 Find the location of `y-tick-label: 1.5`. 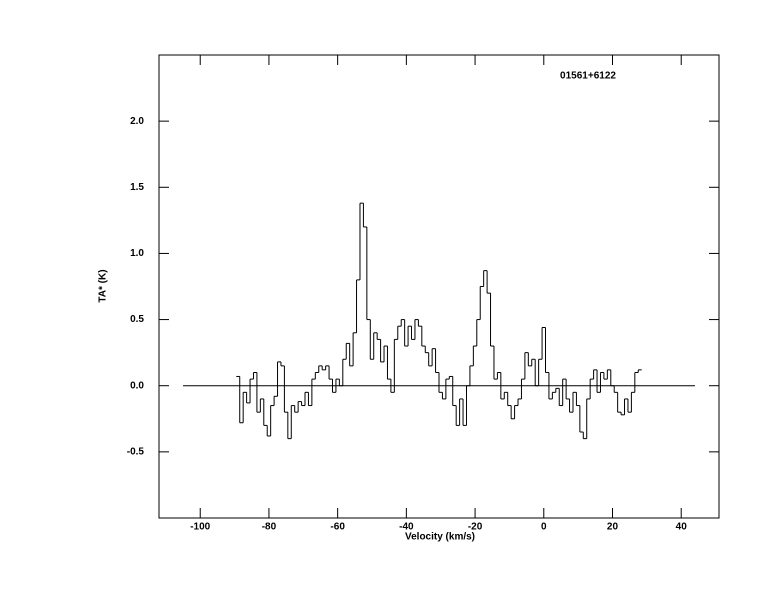

y-tick-label: 1.5 is located at coordinates (137, 187).